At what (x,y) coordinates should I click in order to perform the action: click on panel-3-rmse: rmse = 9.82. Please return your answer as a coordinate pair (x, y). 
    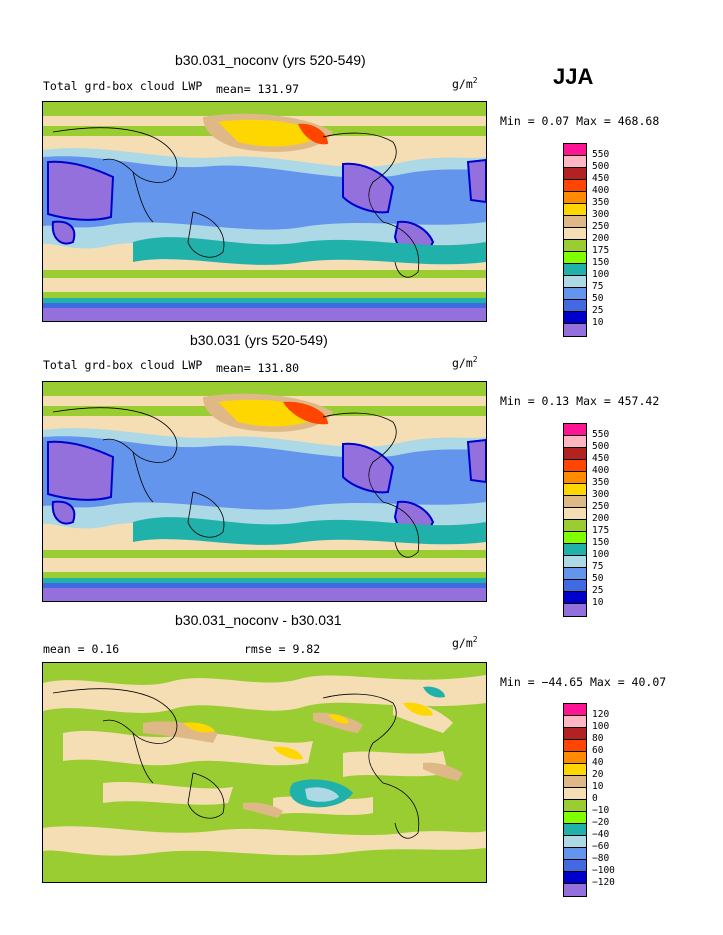
    Looking at the image, I should click on (282, 649).